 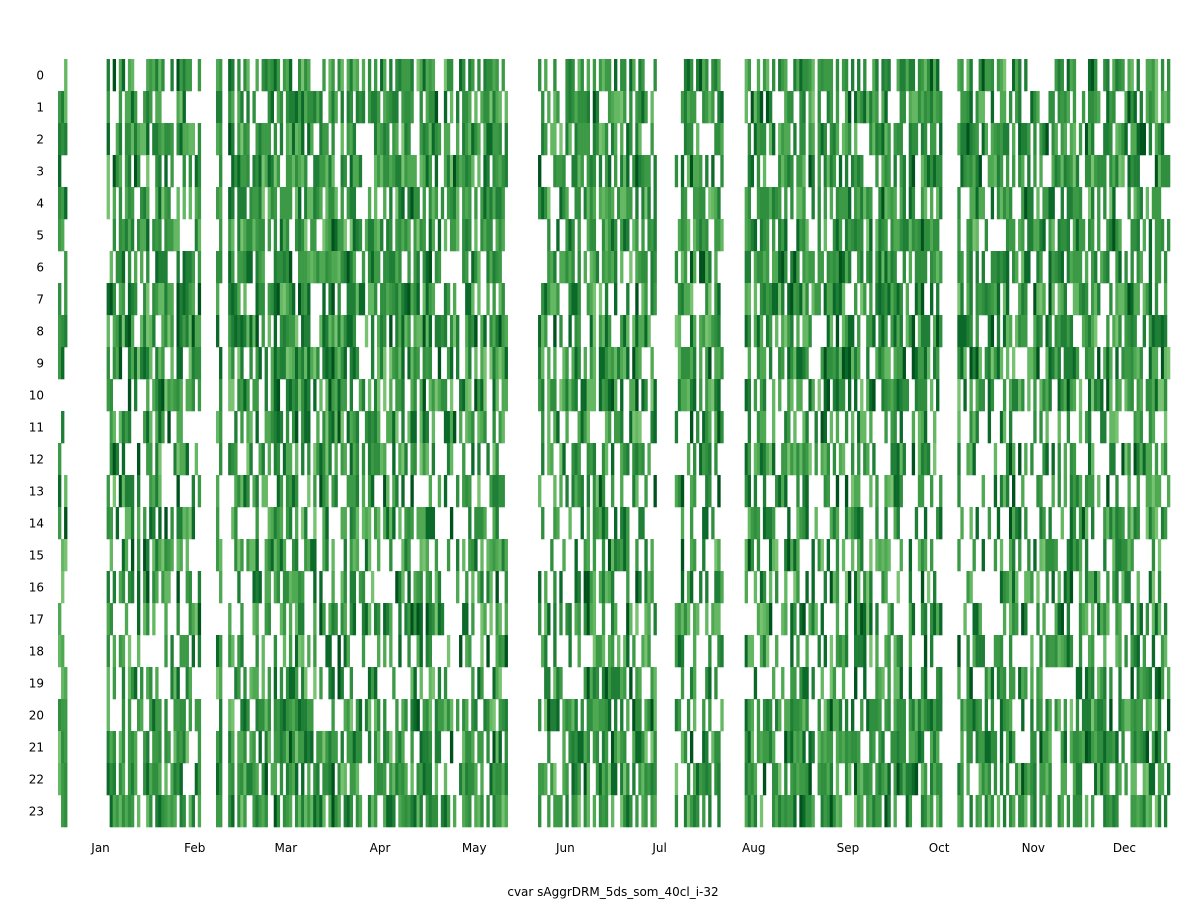 What do you see at coordinates (40, 236) in the screenshot?
I see `y-tick-label: 5` at bounding box center [40, 236].